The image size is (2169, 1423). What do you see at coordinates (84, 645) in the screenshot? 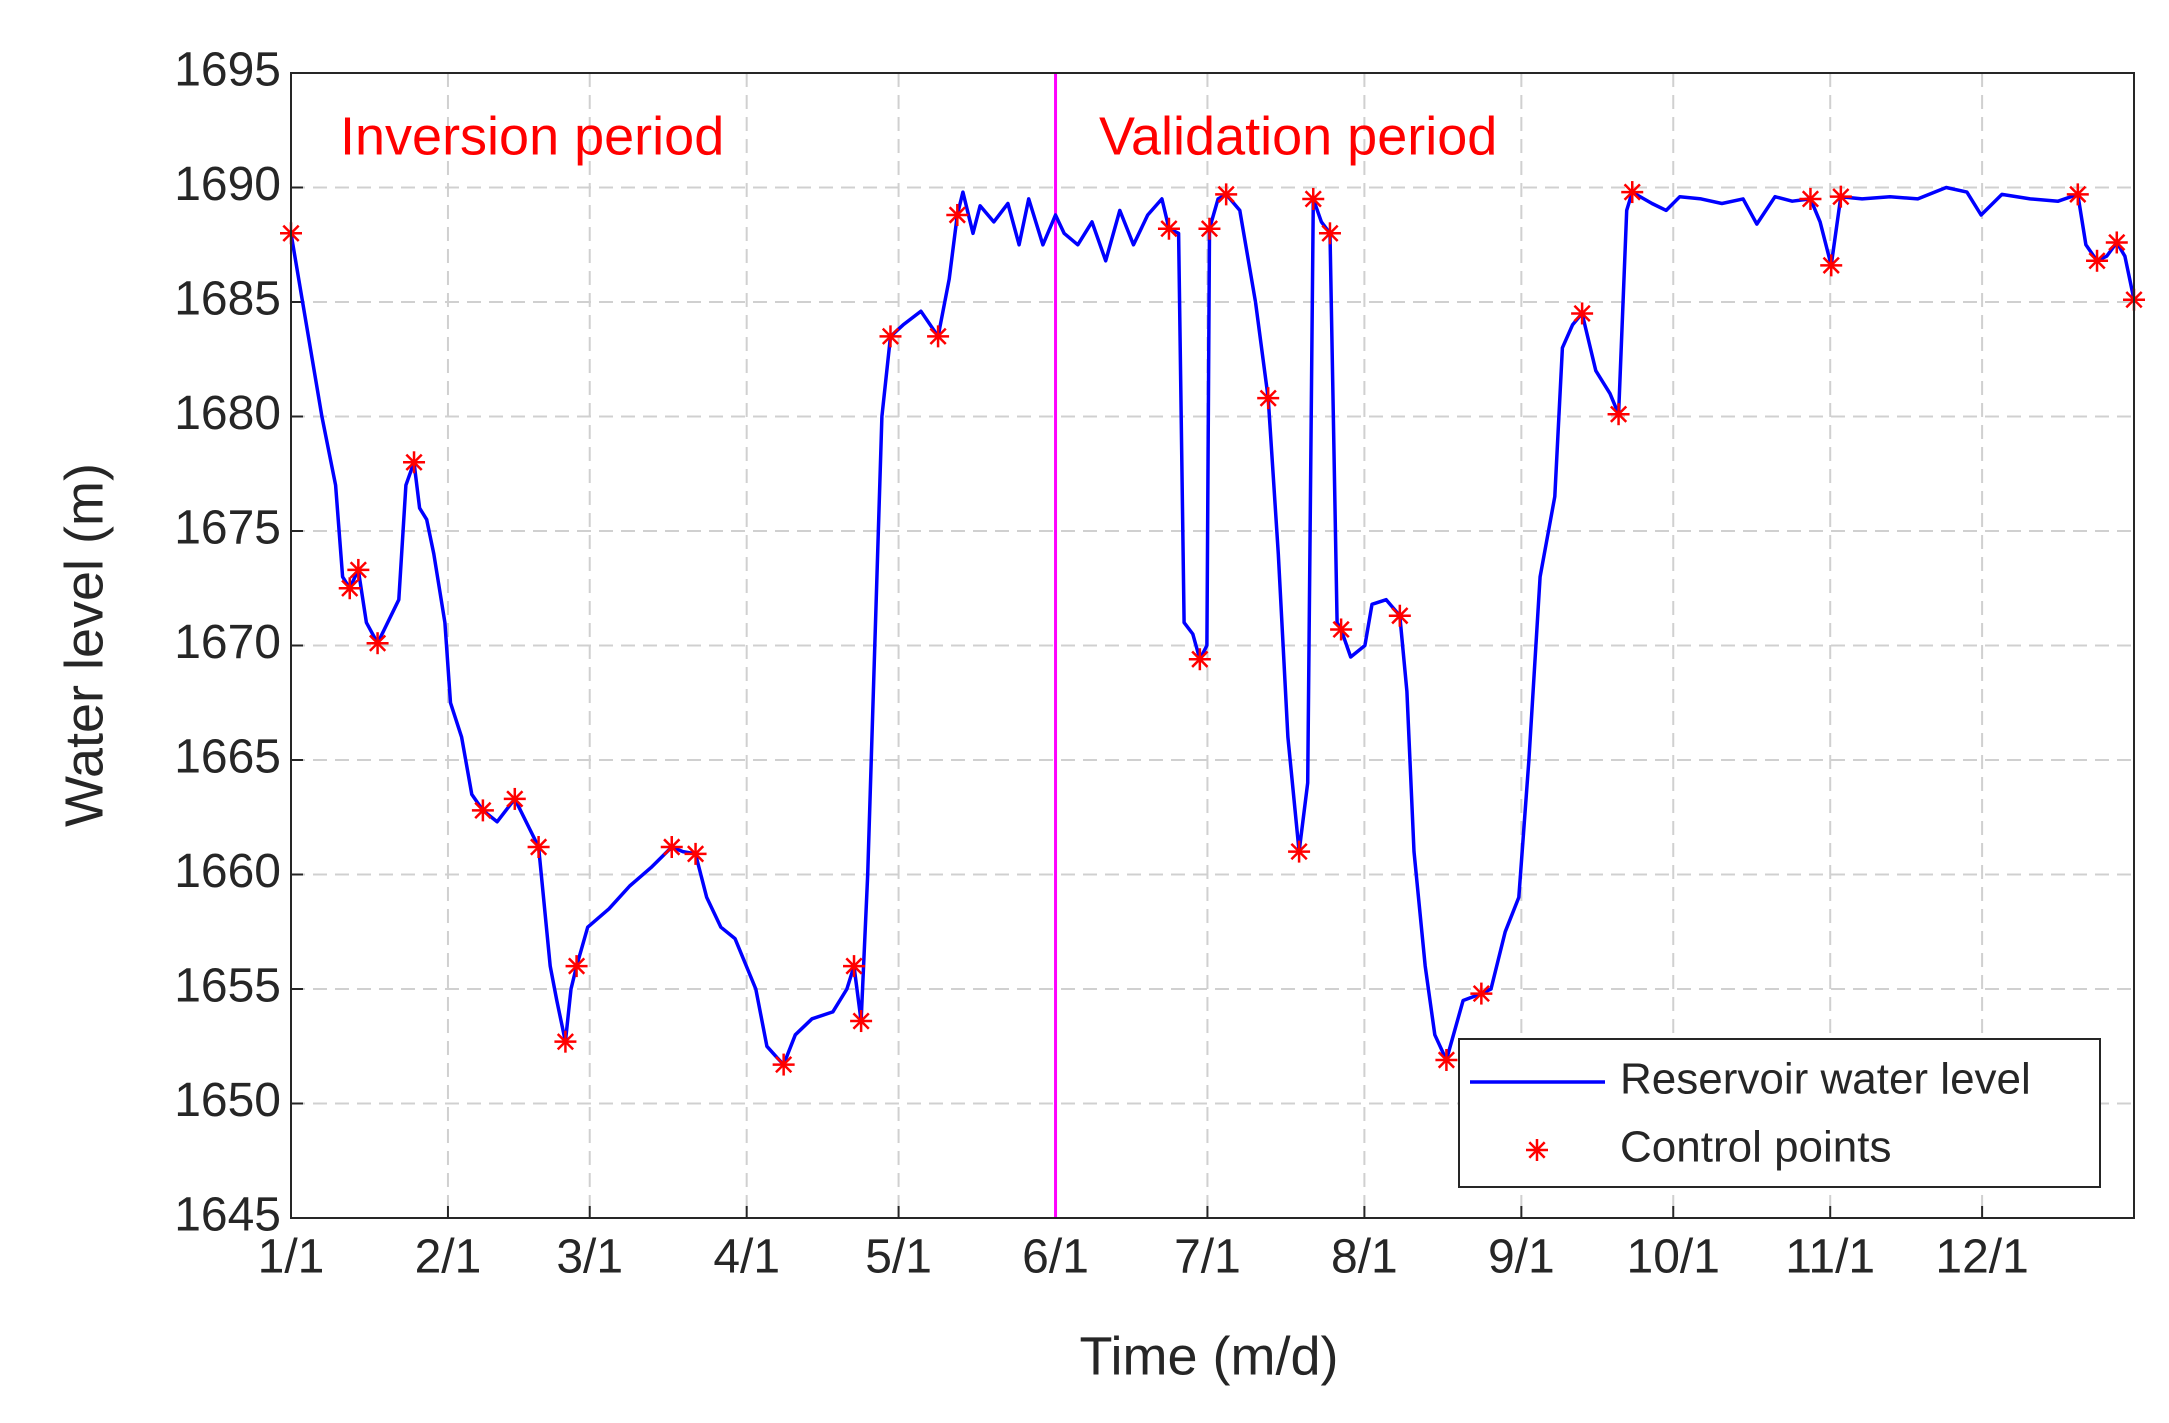
I see `y-axis-label: Water level (m)` at bounding box center [84, 645].